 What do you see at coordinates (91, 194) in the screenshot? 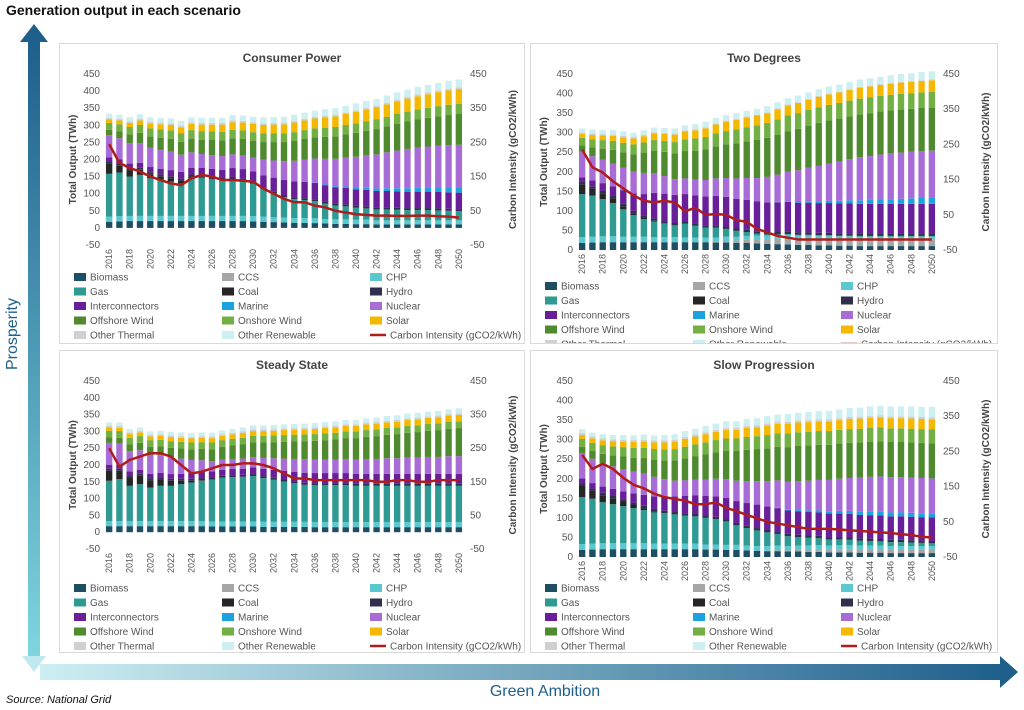
I see `y-tick-label: 100` at bounding box center [91, 194].